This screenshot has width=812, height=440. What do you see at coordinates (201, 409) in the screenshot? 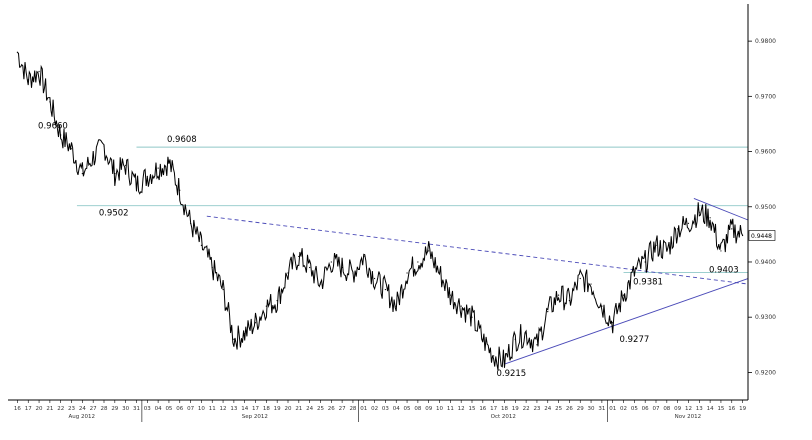
I see `x-tick-label: 10` at bounding box center [201, 409].